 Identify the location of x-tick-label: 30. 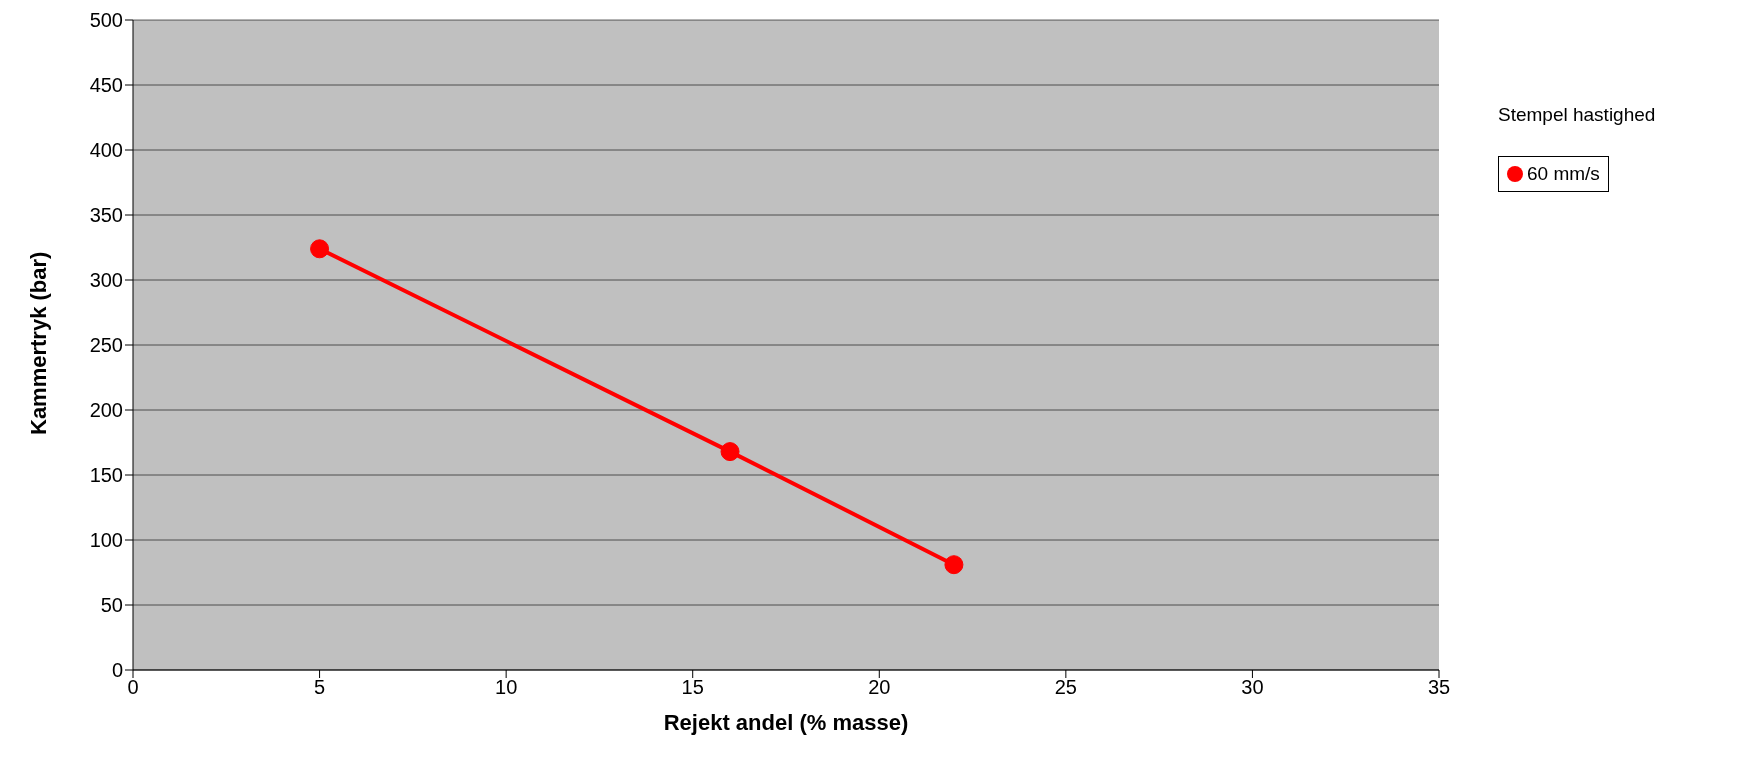
(1252, 687).